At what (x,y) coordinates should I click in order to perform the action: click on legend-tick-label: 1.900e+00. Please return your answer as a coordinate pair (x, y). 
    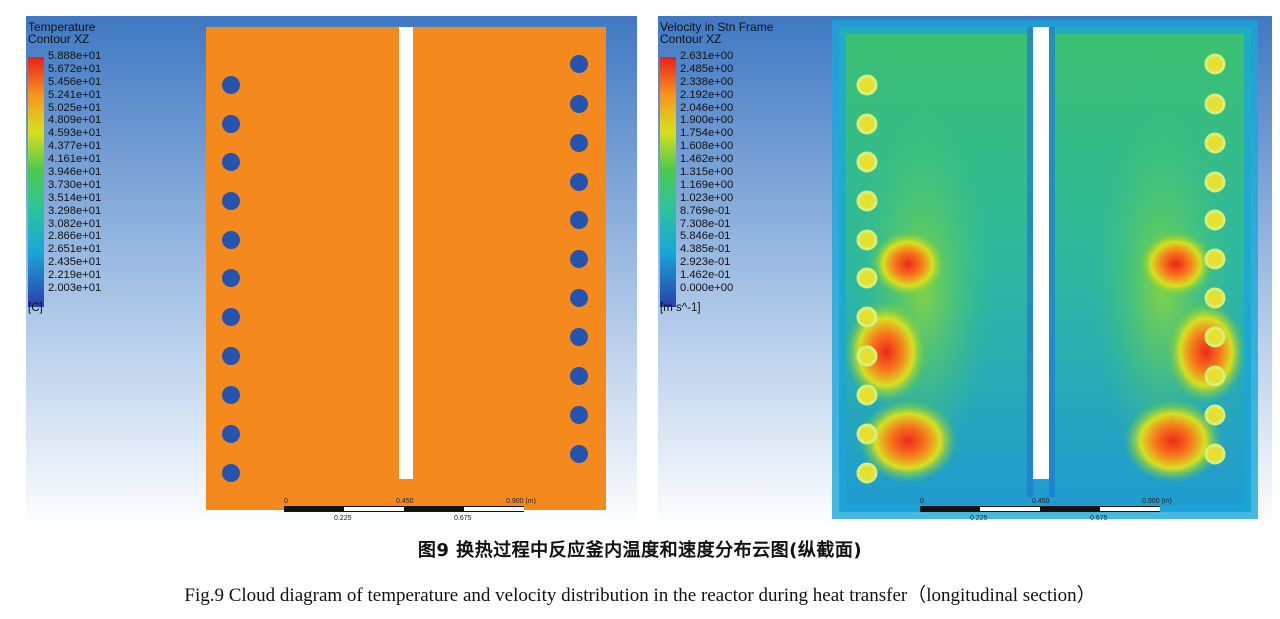
    Looking at the image, I should click on (707, 120).